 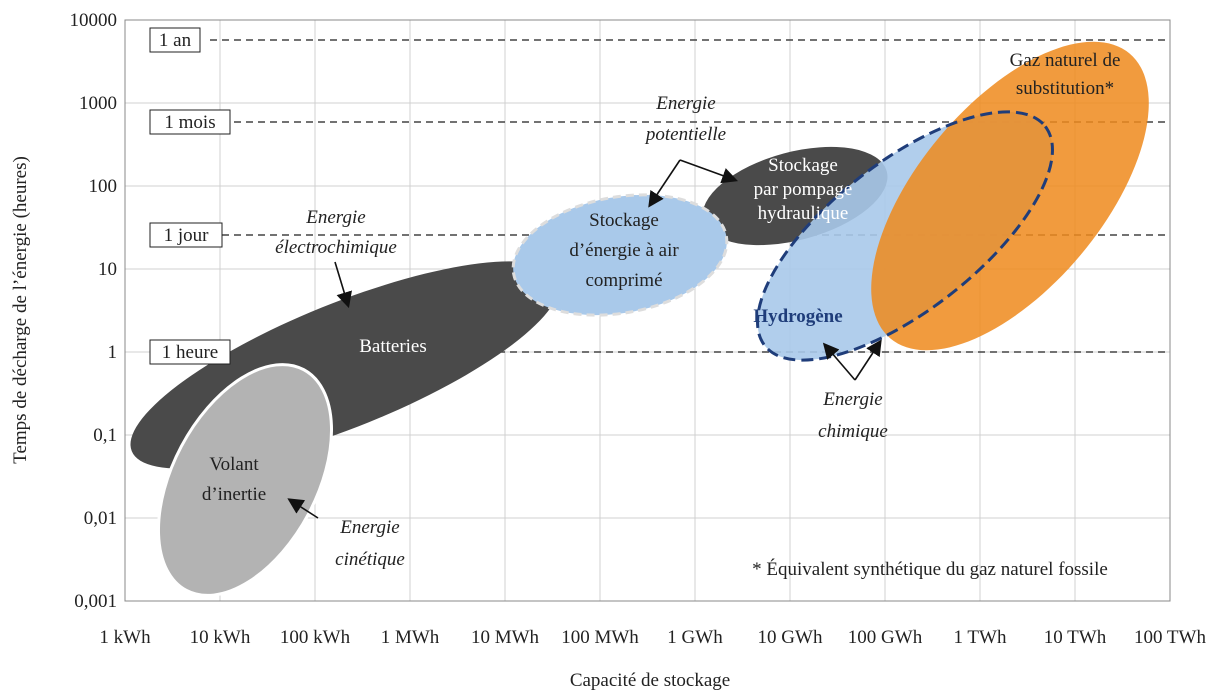 I want to click on y-tick-label: 10000, so click(x=94, y=20).